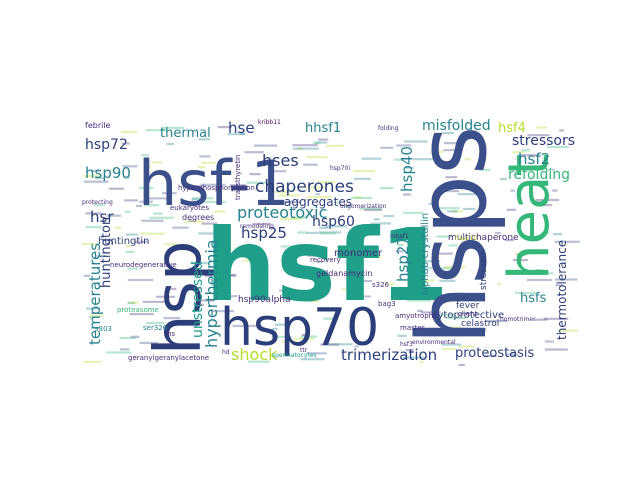 The image size is (640, 480). What do you see at coordinates (529, 217) in the screenshot?
I see `word-heat: heat` at bounding box center [529, 217].